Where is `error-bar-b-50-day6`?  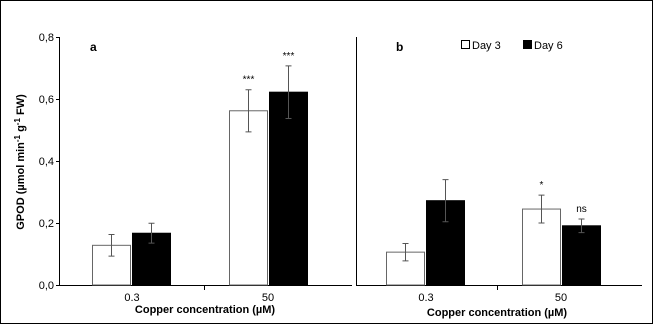
error-bar-b-50-day6 is located at coordinates (581, 226).